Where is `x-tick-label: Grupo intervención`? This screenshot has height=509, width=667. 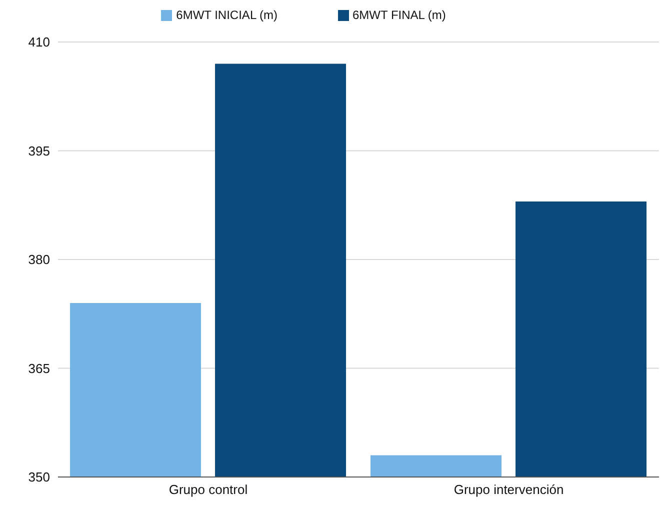 x-tick-label: Grupo intervención is located at coordinates (509, 490).